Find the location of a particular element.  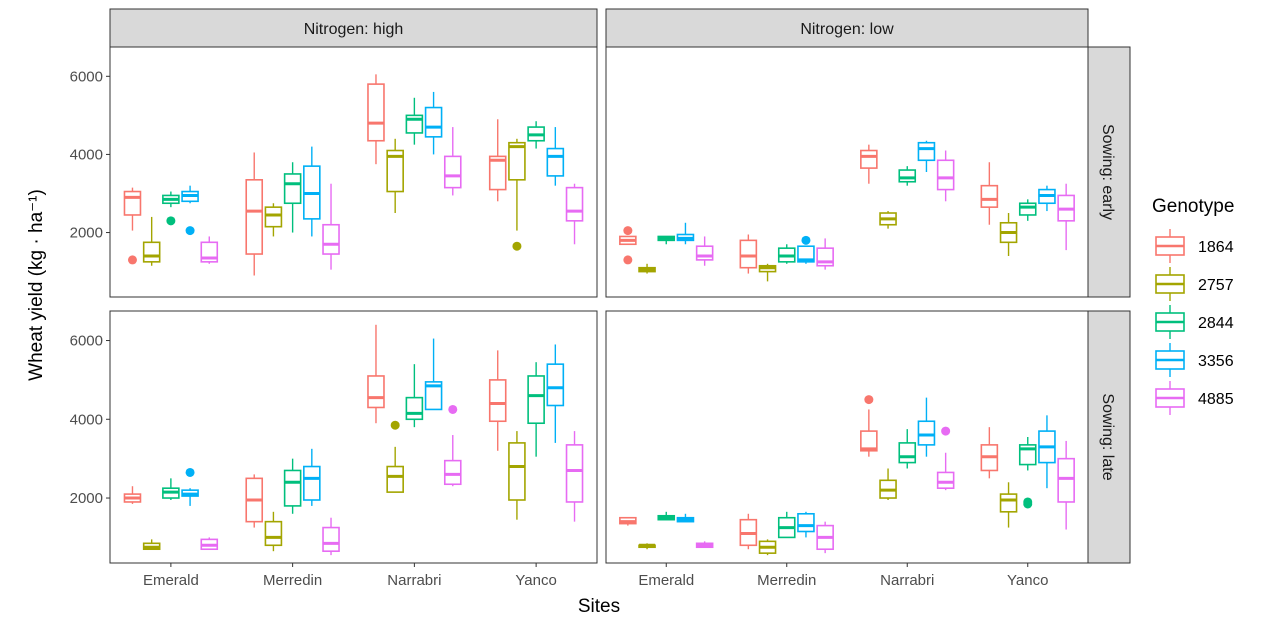

x-tick-label: Yanco is located at coordinates (1027, 580).